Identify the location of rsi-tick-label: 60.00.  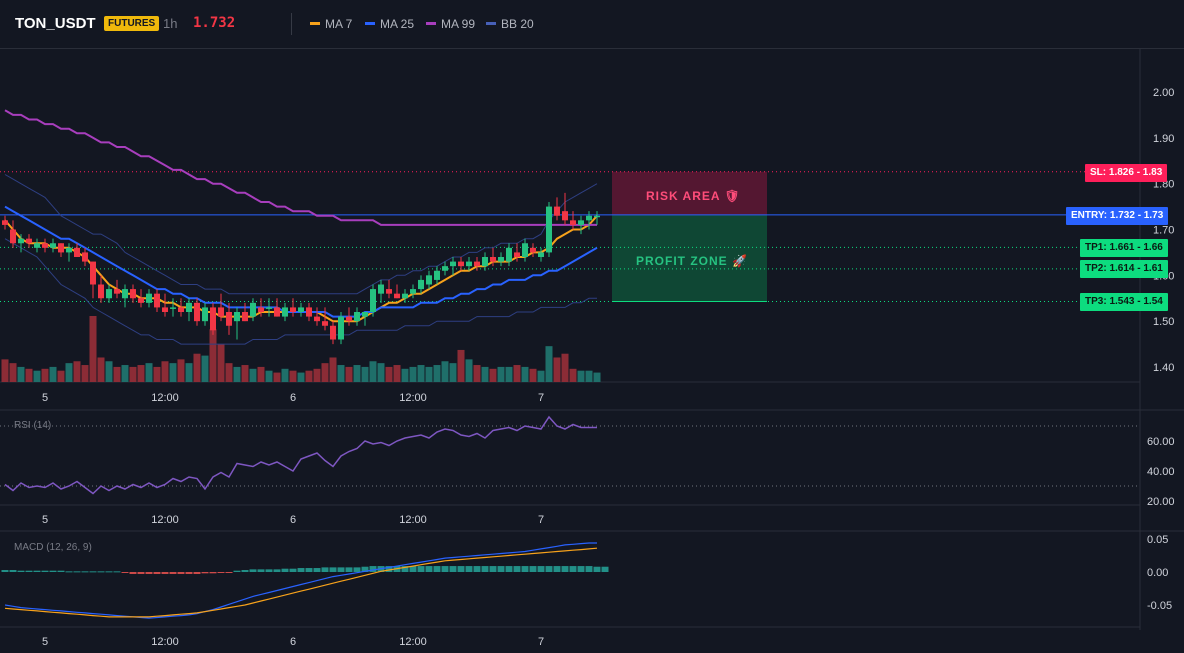
(1161, 442).